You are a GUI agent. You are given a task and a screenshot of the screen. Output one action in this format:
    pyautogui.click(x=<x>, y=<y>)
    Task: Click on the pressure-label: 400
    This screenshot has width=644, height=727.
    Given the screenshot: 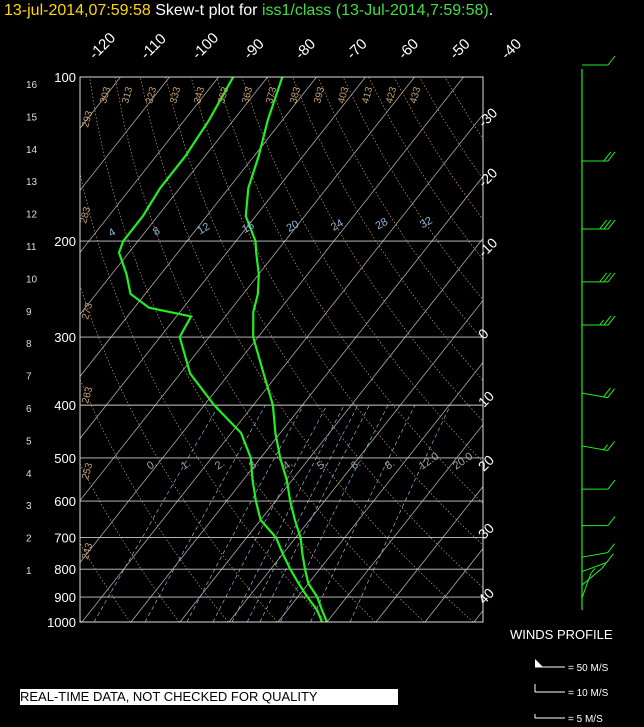 What is the action you would take?
    pyautogui.click(x=65, y=405)
    